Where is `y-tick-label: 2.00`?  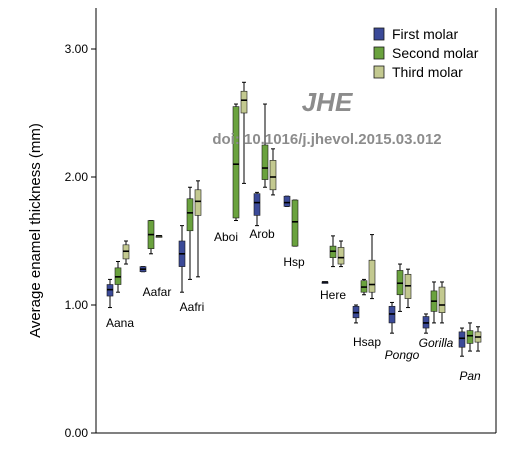
y-tick-label: 2.00 is located at coordinates (77, 177).